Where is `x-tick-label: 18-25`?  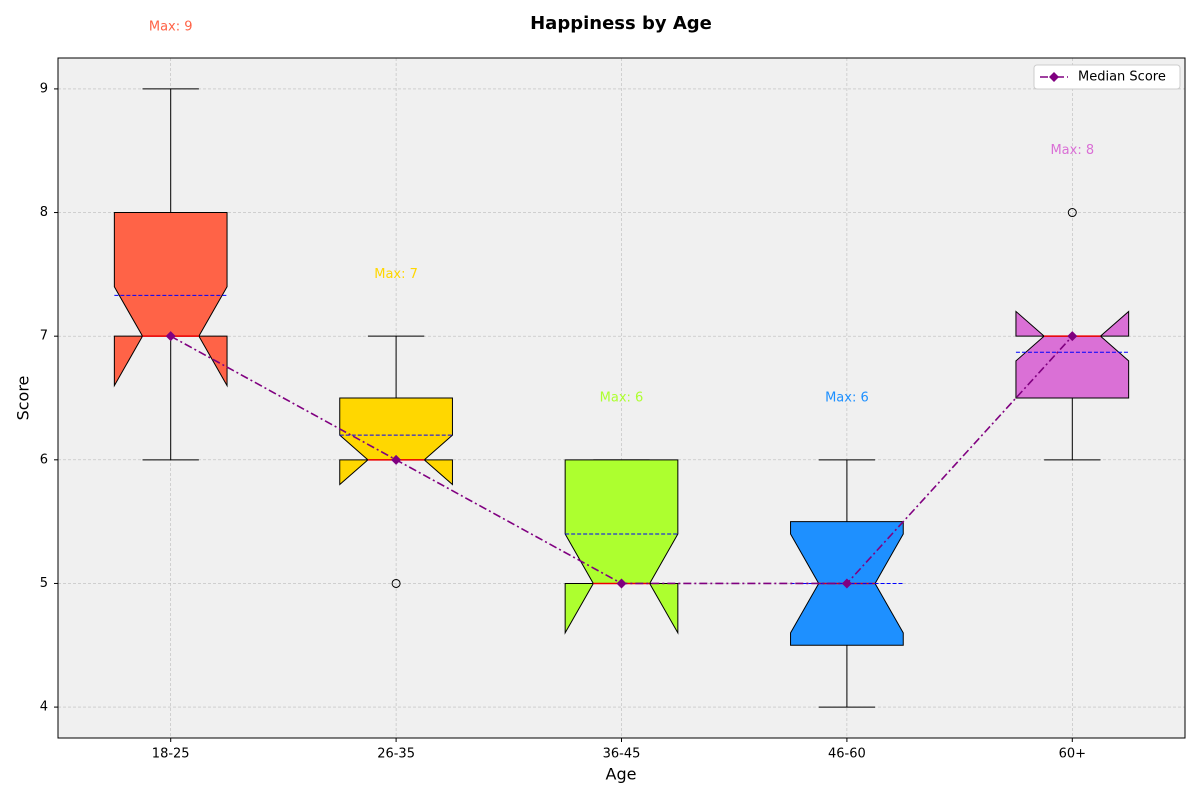 x-tick-label: 18-25 is located at coordinates (171, 754).